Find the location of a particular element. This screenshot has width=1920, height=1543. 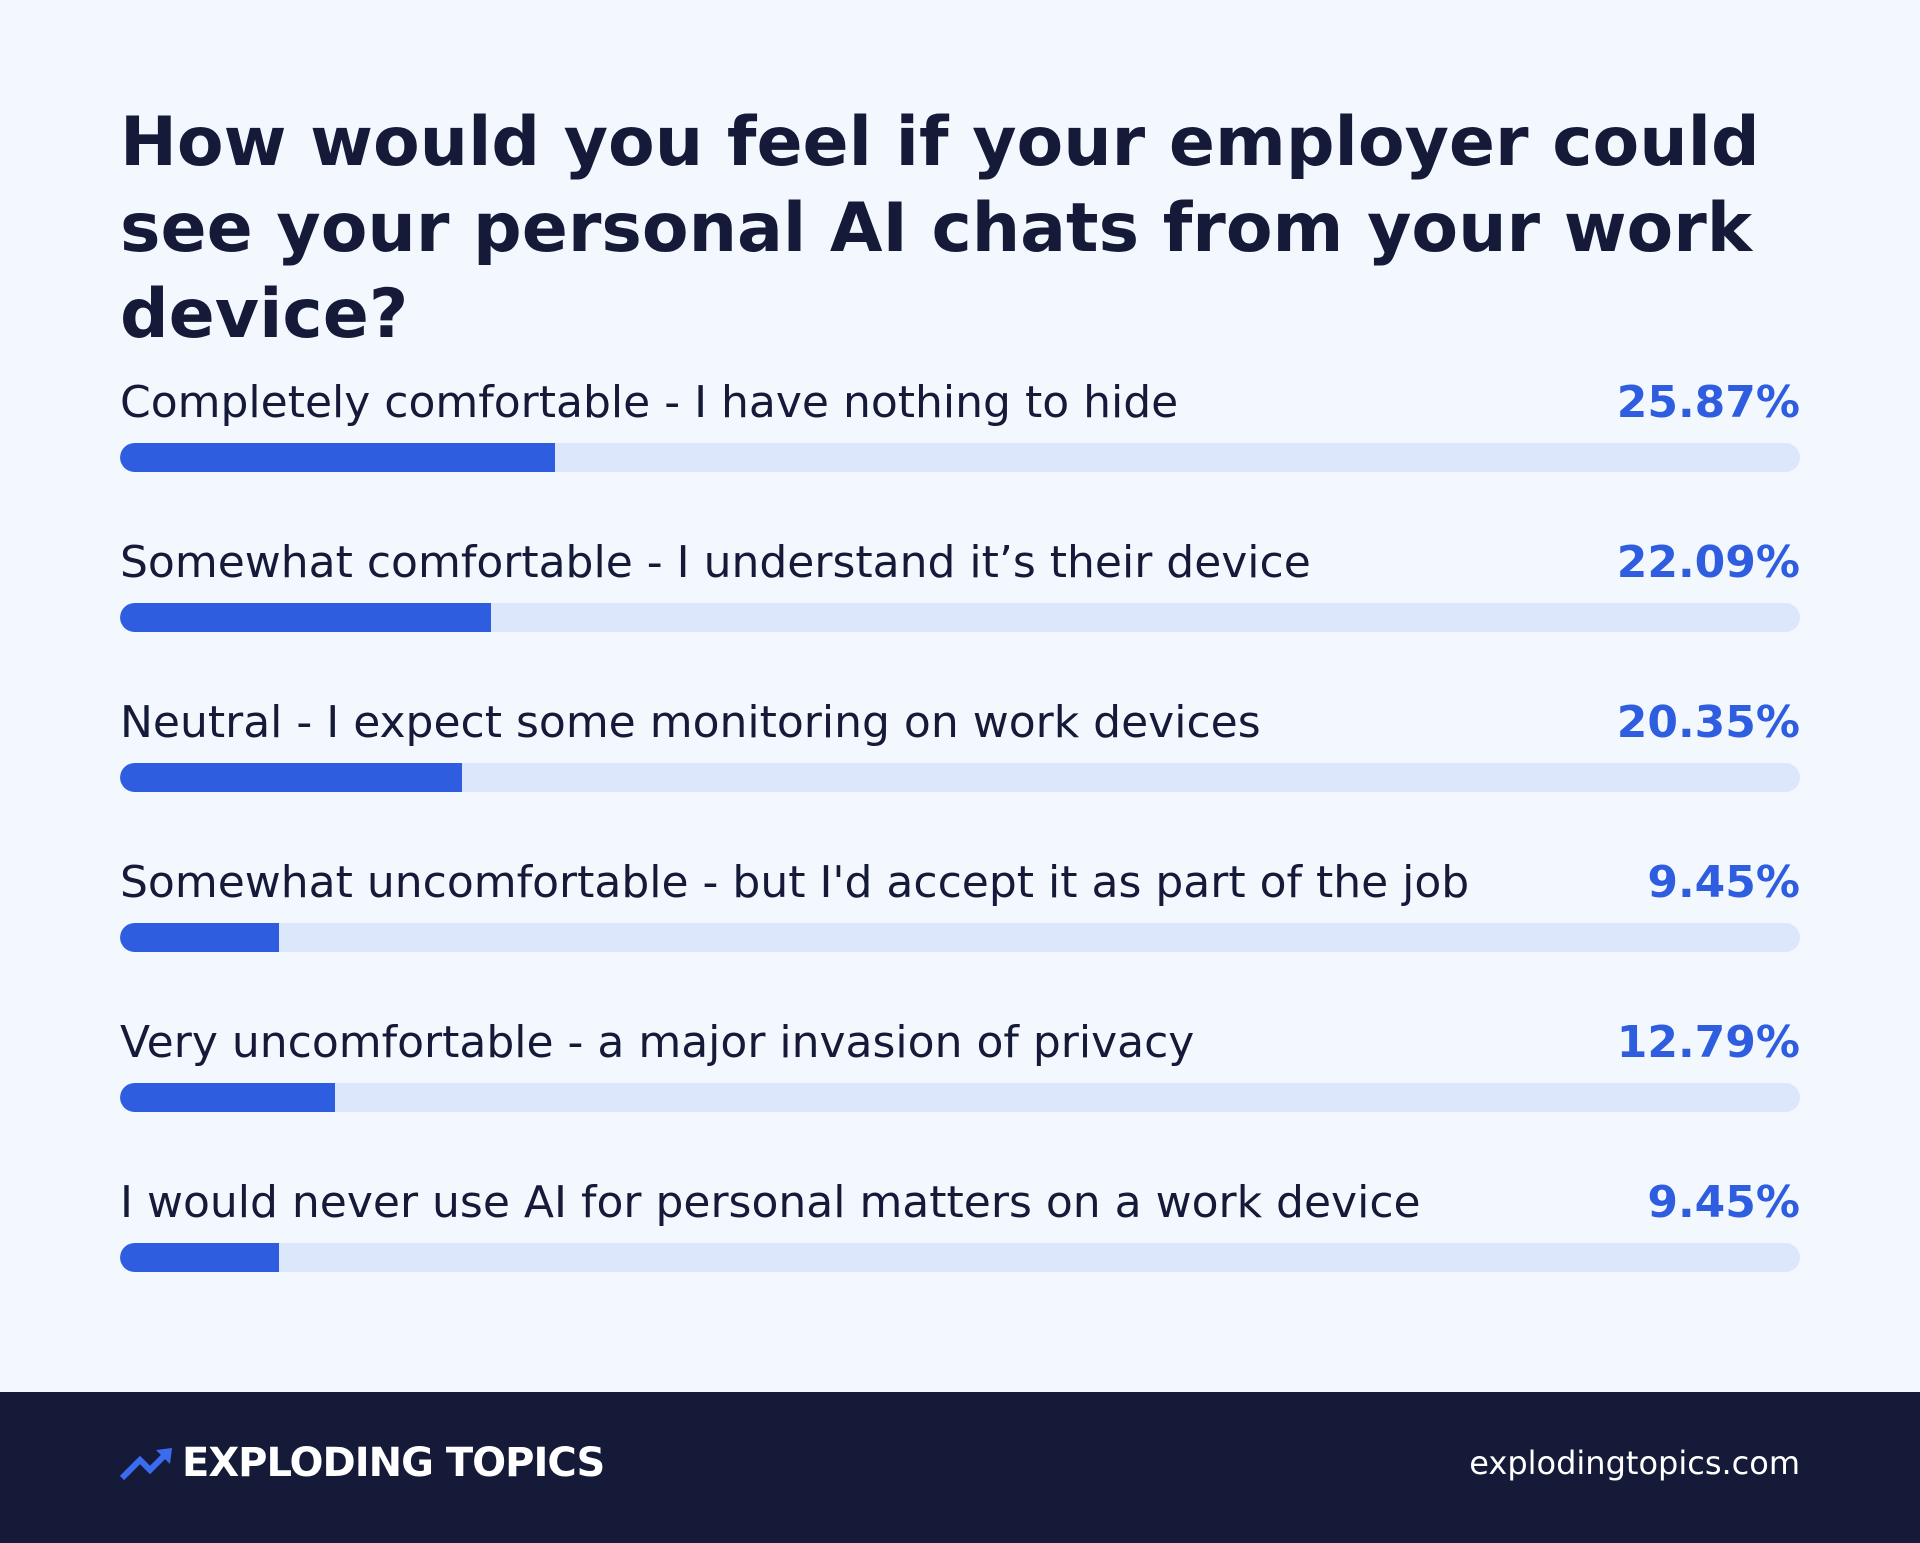

footer: EXPLODING TOPICS explodingtopics.com is located at coordinates (960, 1467).